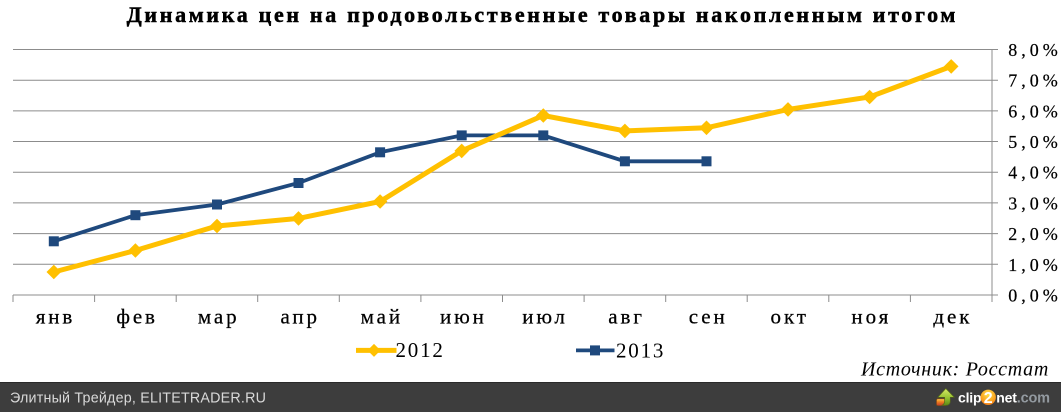 The image size is (1061, 412). I want to click on svg-text: июл, so click(545, 317).